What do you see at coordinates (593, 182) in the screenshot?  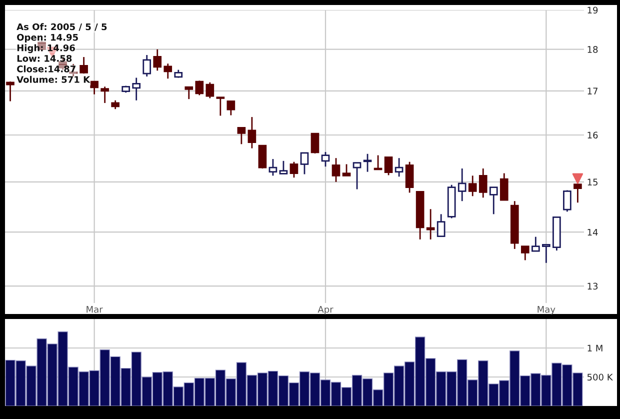 I see `y-tick-label: 15` at bounding box center [593, 182].